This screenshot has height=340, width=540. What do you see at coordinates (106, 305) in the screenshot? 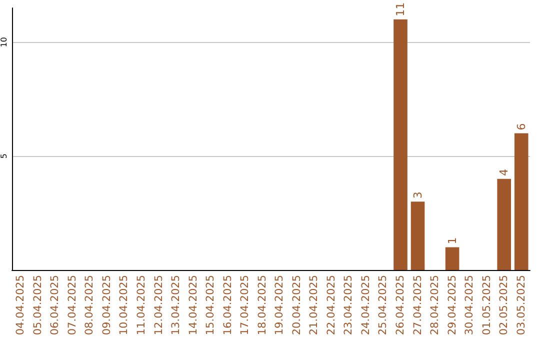
I see `x-tick-label: 09.04.2025` at bounding box center [106, 305].